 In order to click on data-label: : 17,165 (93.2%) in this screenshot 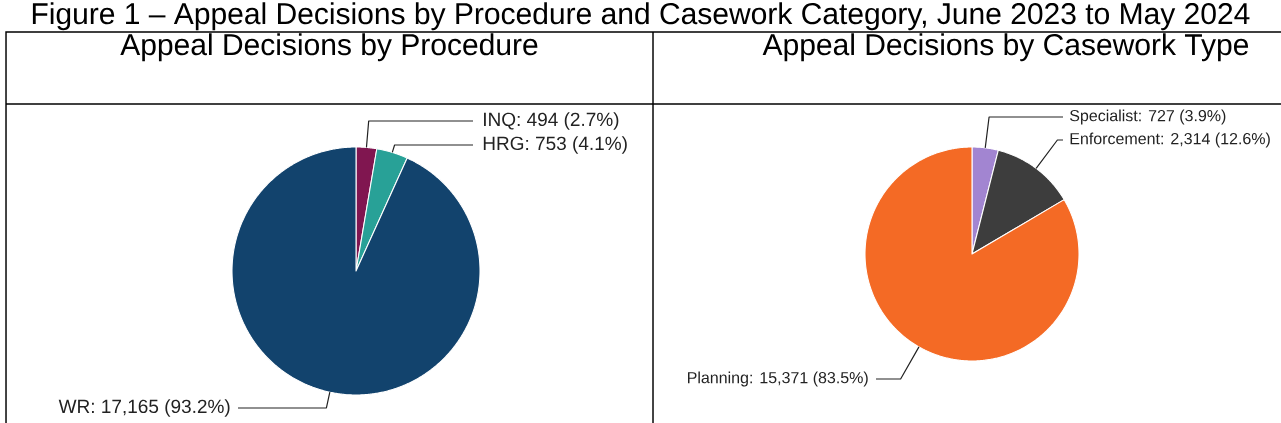, I will do `click(161, 408)`.